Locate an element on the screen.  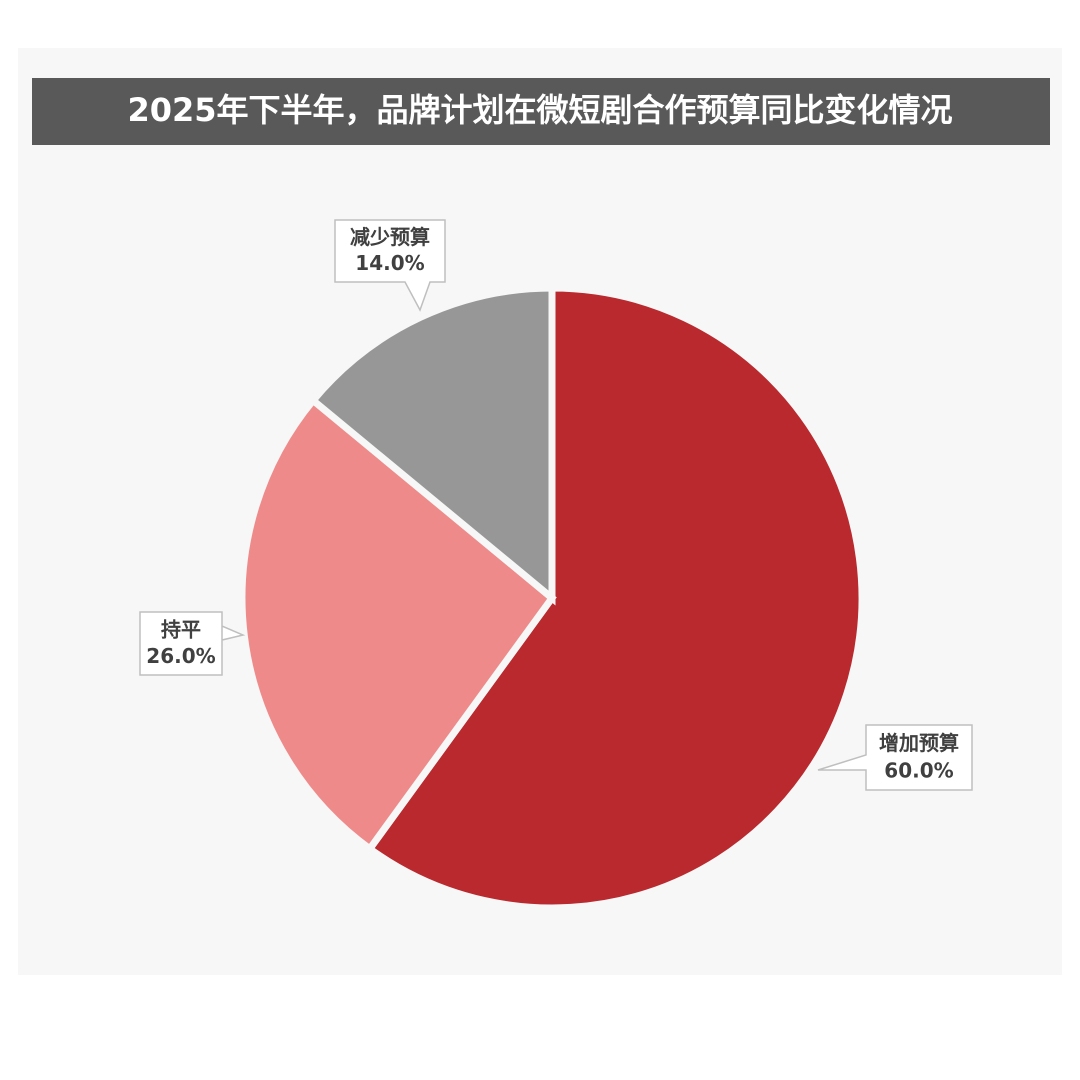
title-bar is located at coordinates (541, 111).